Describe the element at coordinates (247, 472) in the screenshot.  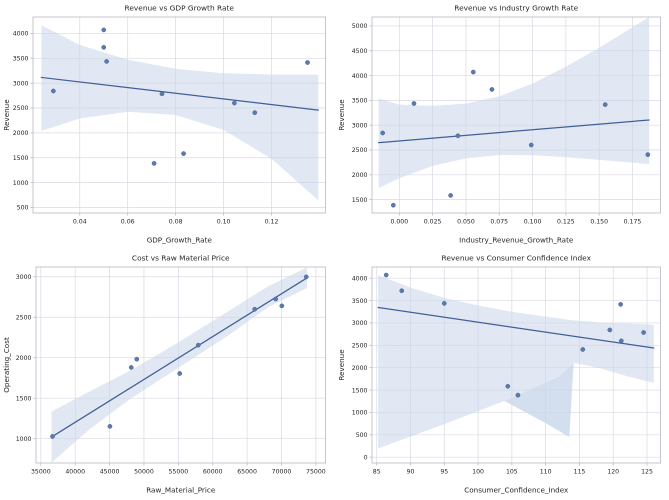
I see `svg-text: 65000` at that location.